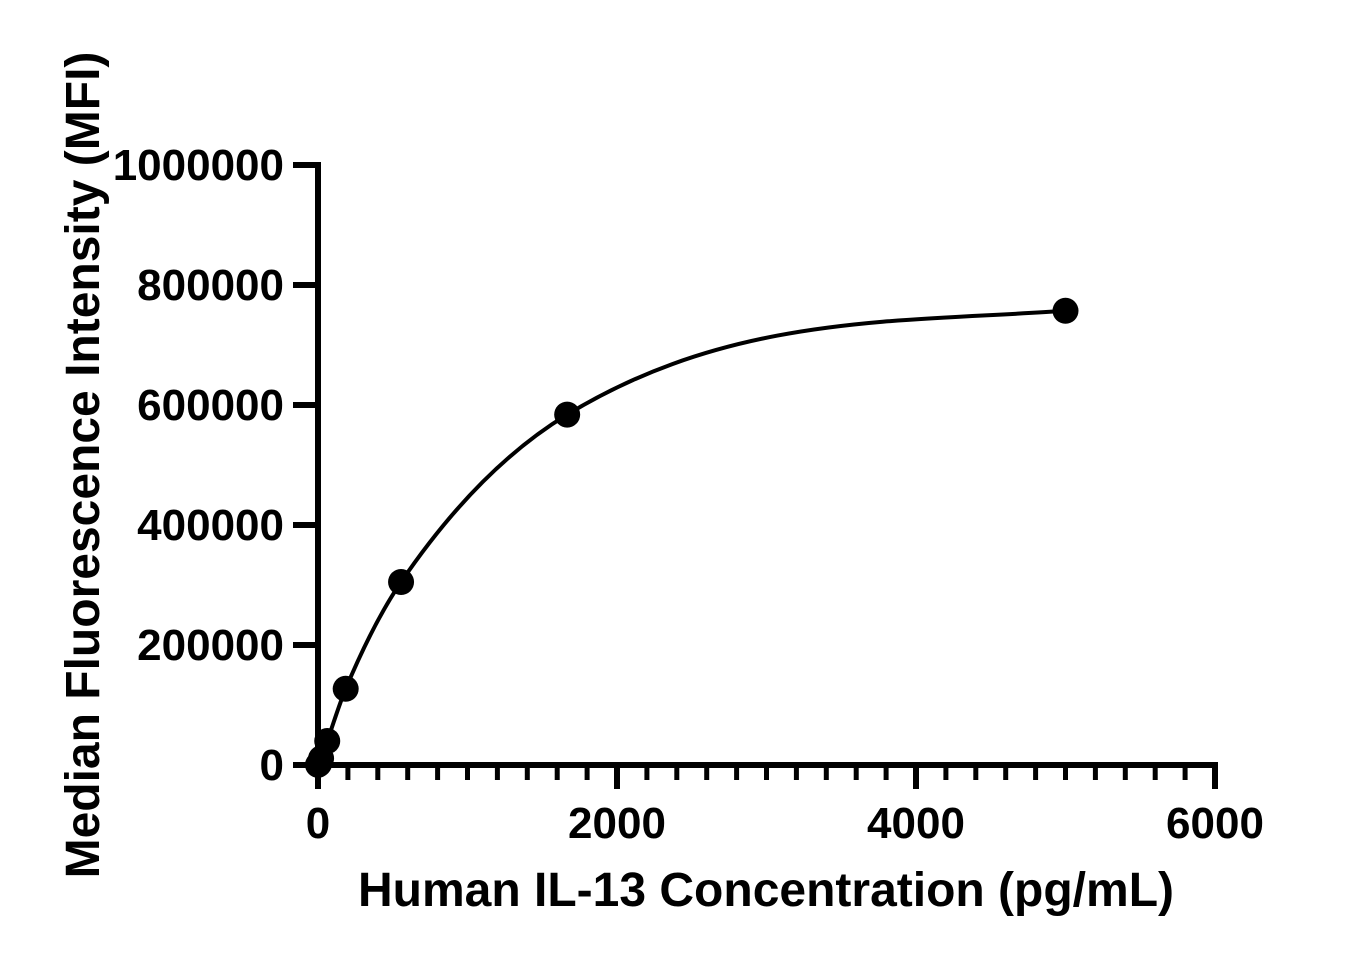 Image resolution: width=1356 pixels, height=969 pixels. What do you see at coordinates (318, 823) in the screenshot?
I see `x-tick-label: 0` at bounding box center [318, 823].